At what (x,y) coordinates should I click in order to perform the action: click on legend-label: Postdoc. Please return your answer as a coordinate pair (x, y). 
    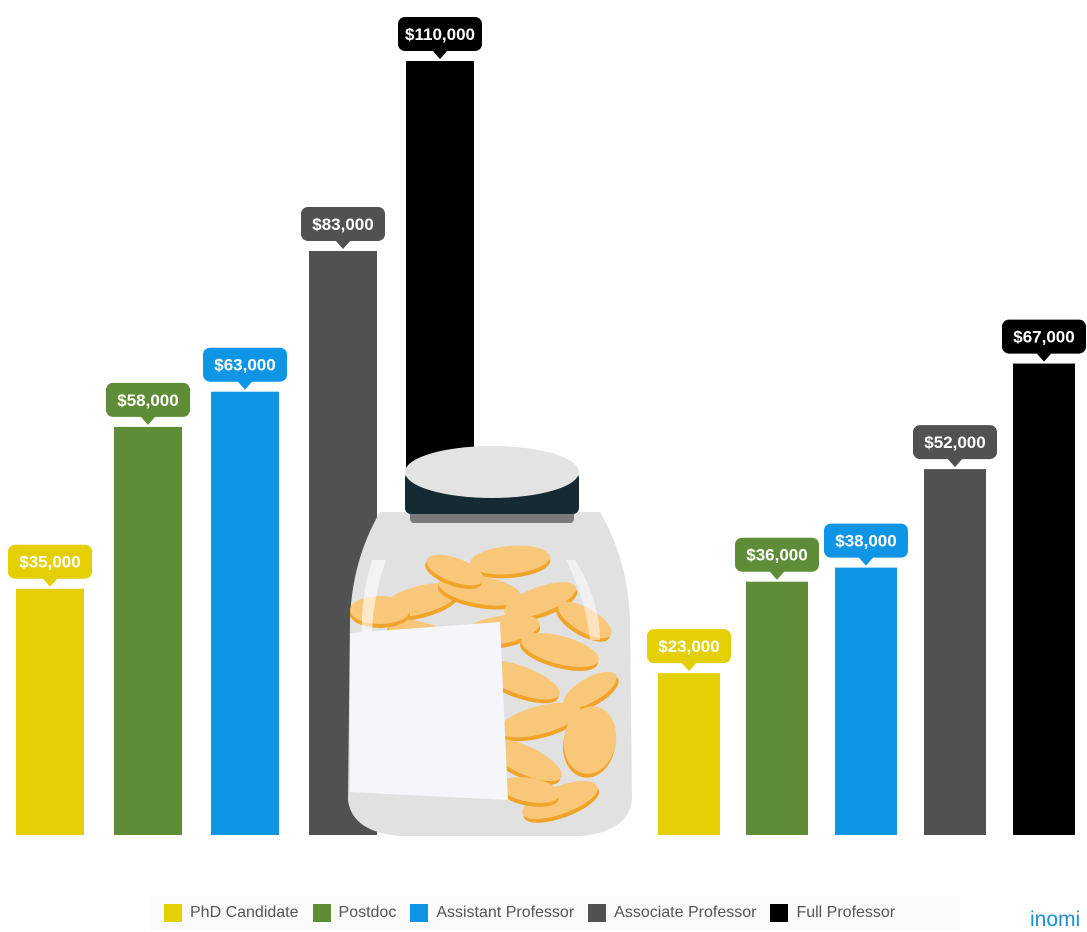
    Looking at the image, I should click on (367, 912).